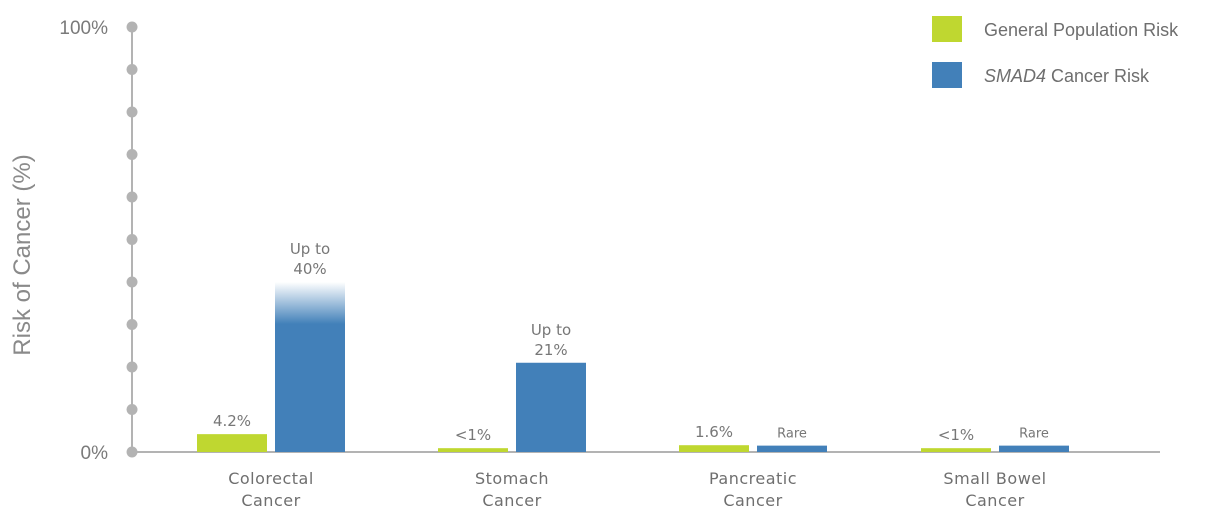  Describe the element at coordinates (1015, 76) in the screenshot. I see `legend-label-smad4-gene: SMAD4` at that location.